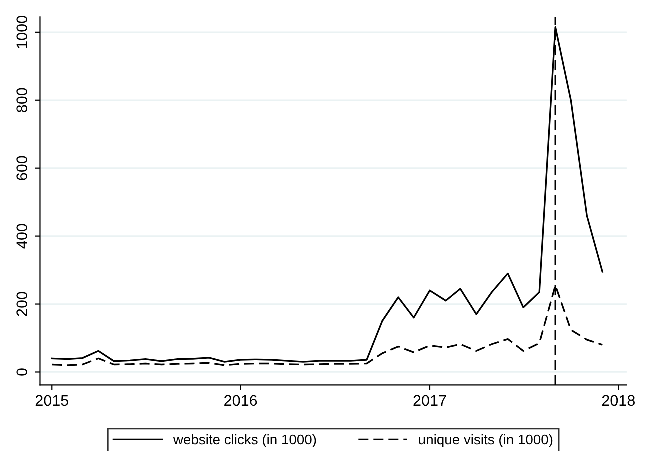 This screenshot has height=451, width=649. I want to click on x-tick-label: 2017, so click(430, 400).